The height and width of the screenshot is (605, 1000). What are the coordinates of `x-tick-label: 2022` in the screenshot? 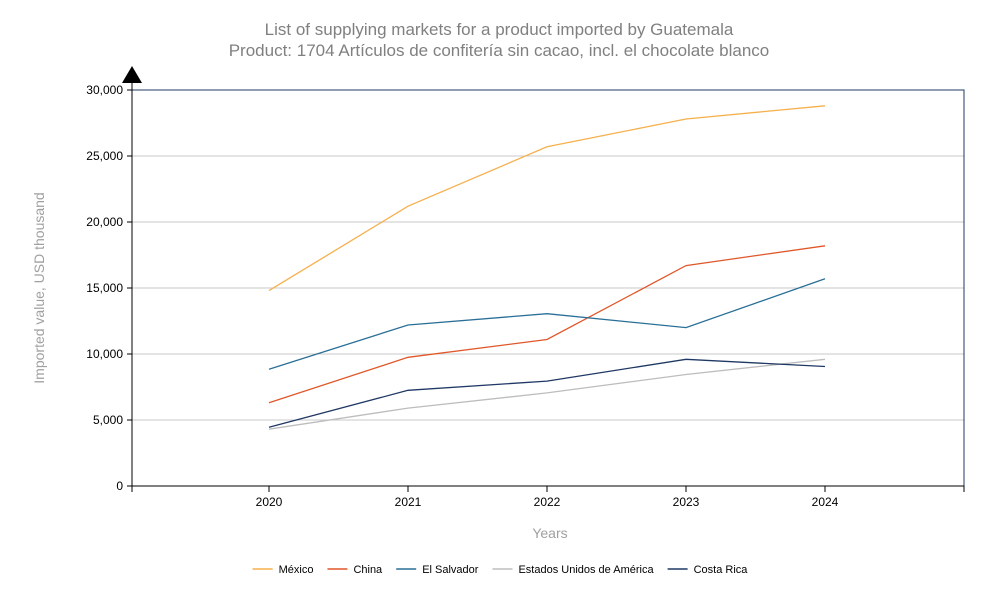 It's located at (547, 502).